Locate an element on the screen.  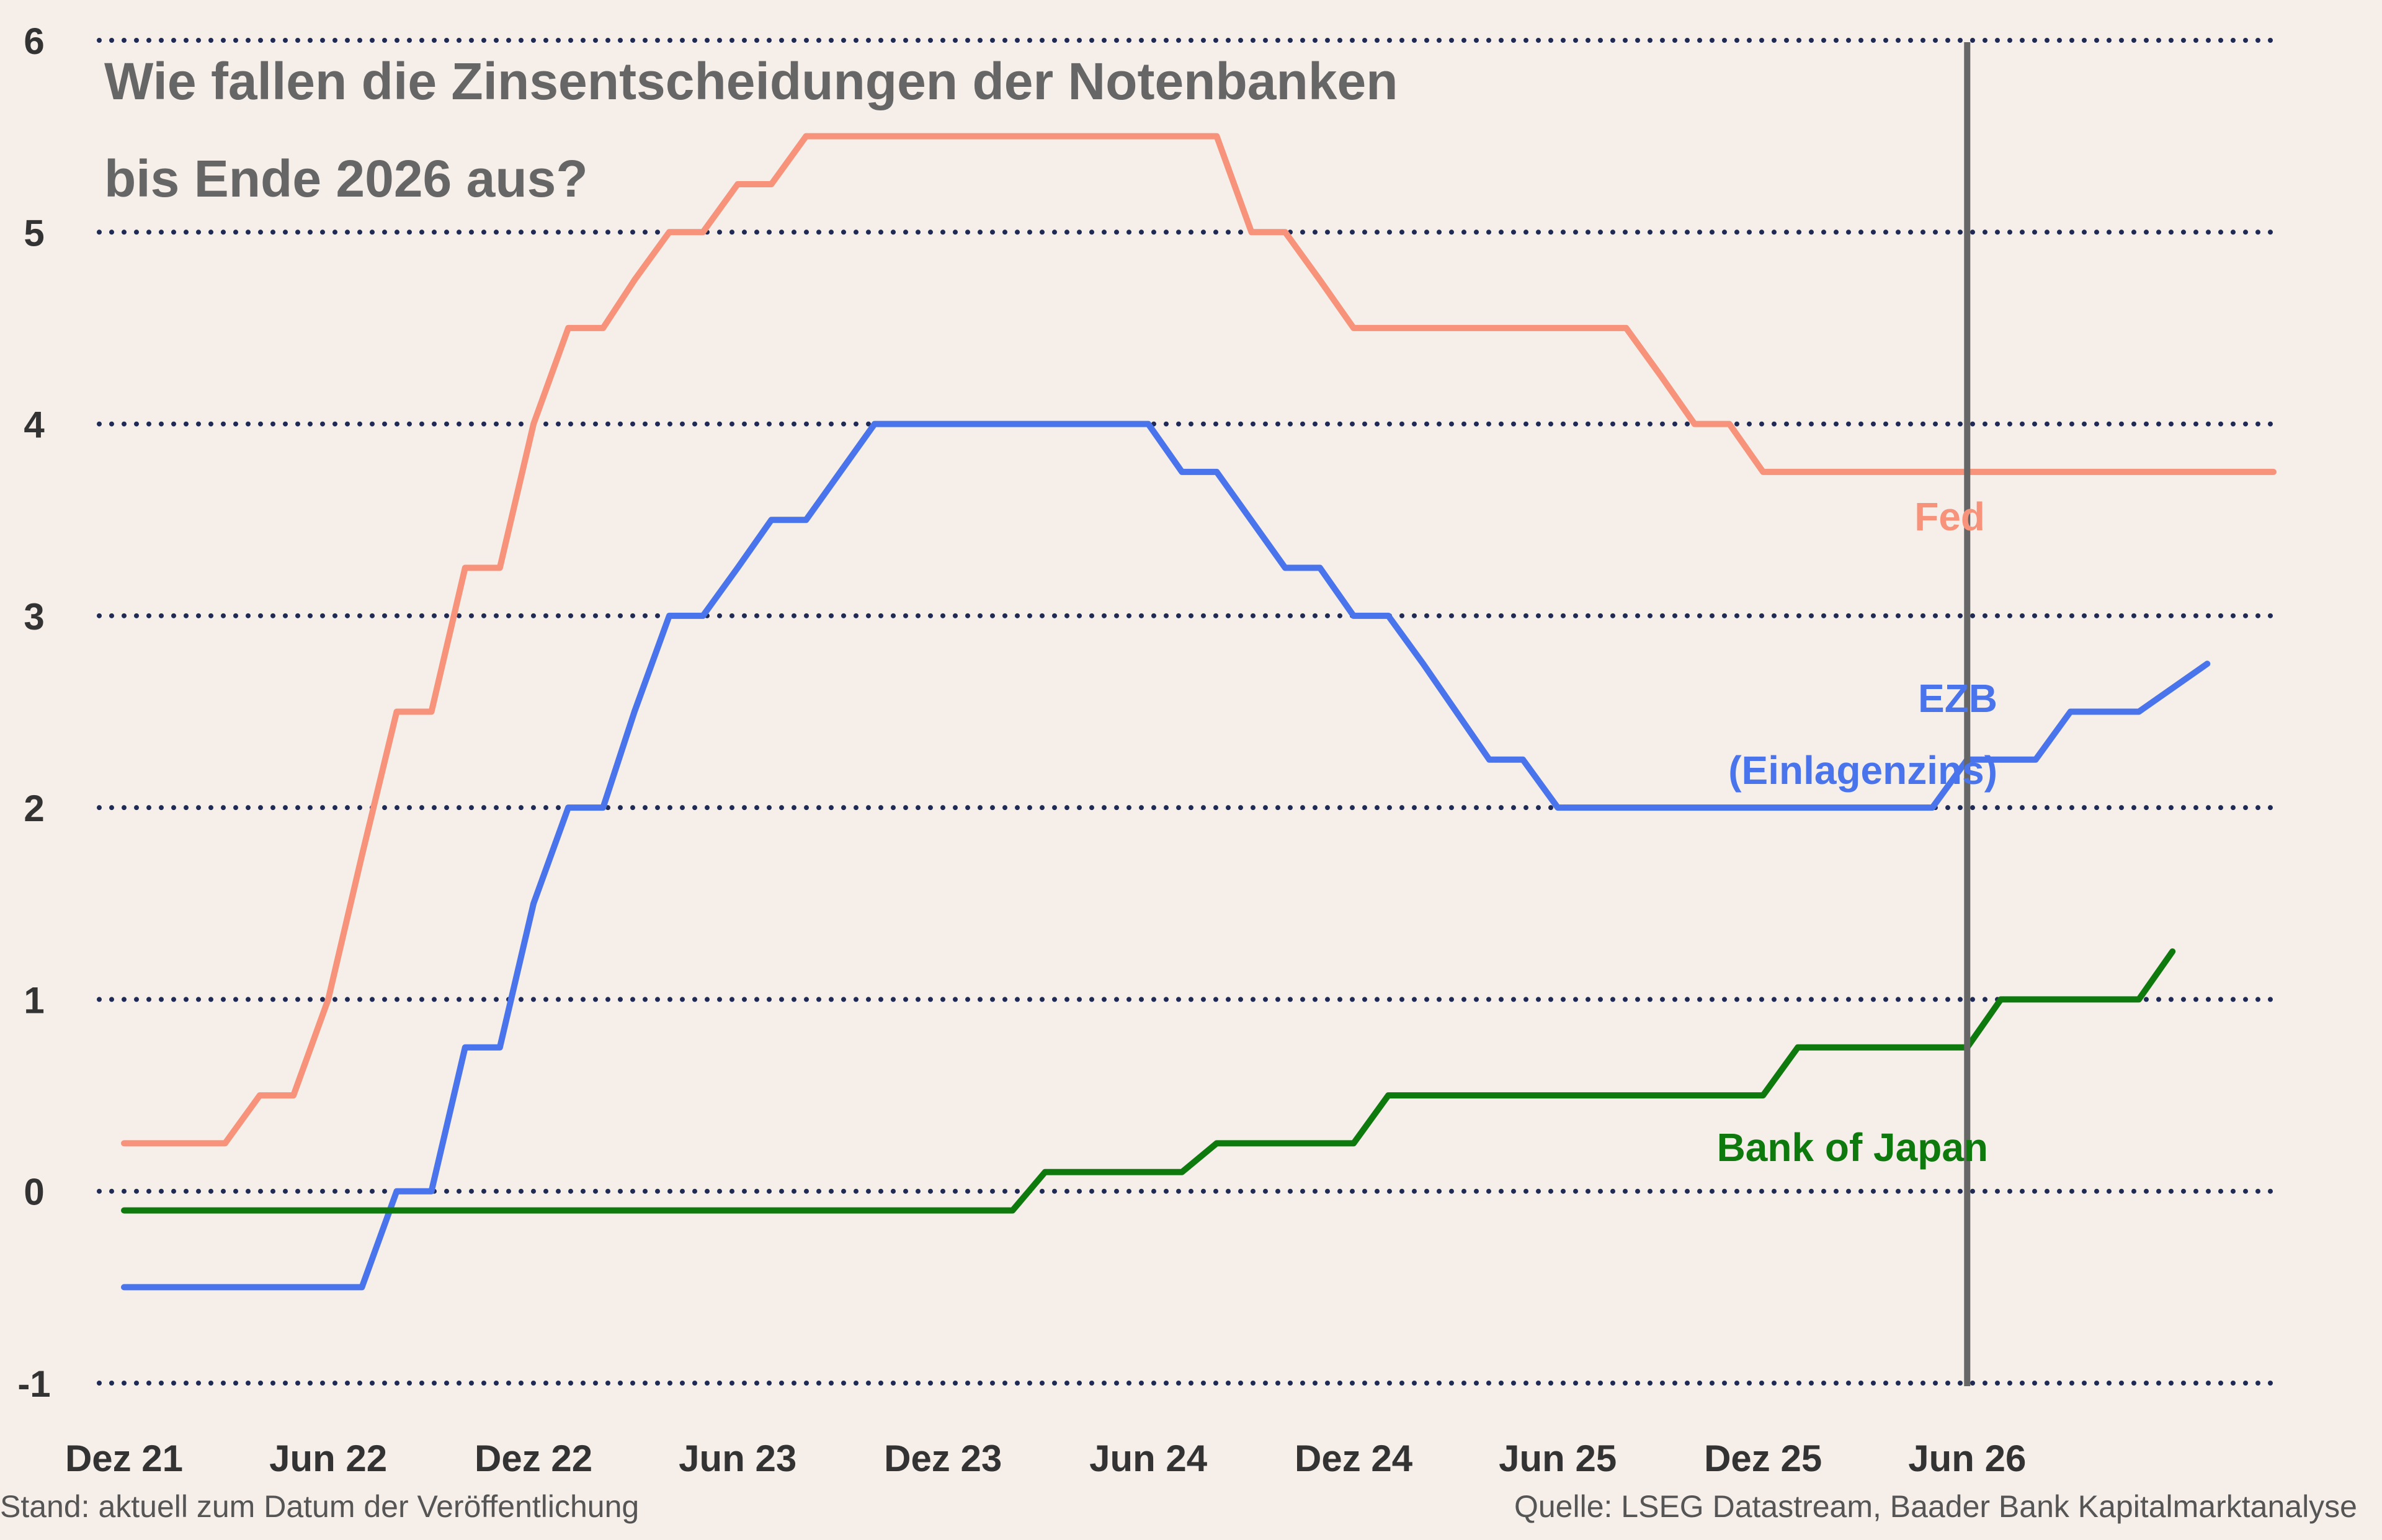
y-tick-label: 2 is located at coordinates (34, 809).